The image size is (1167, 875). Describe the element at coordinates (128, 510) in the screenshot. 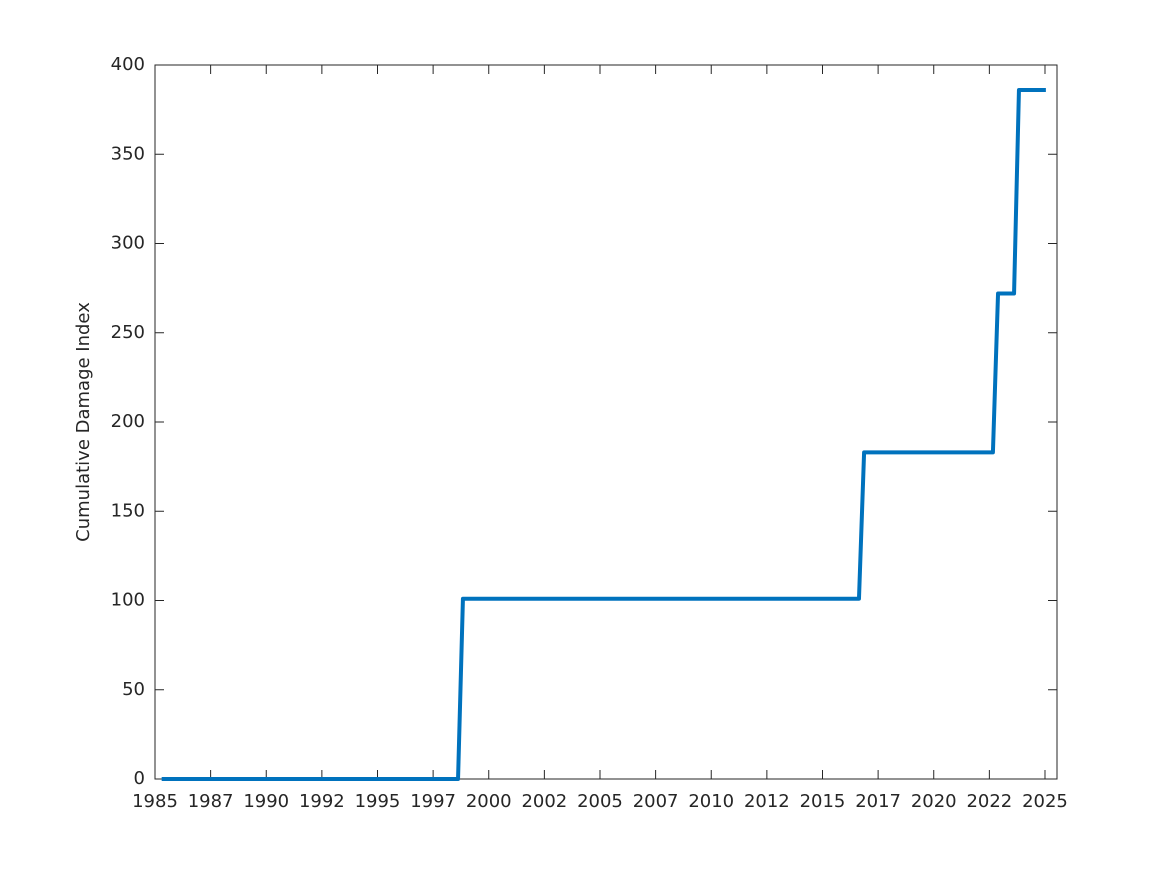

I see `y-tick-label: 150` at that location.